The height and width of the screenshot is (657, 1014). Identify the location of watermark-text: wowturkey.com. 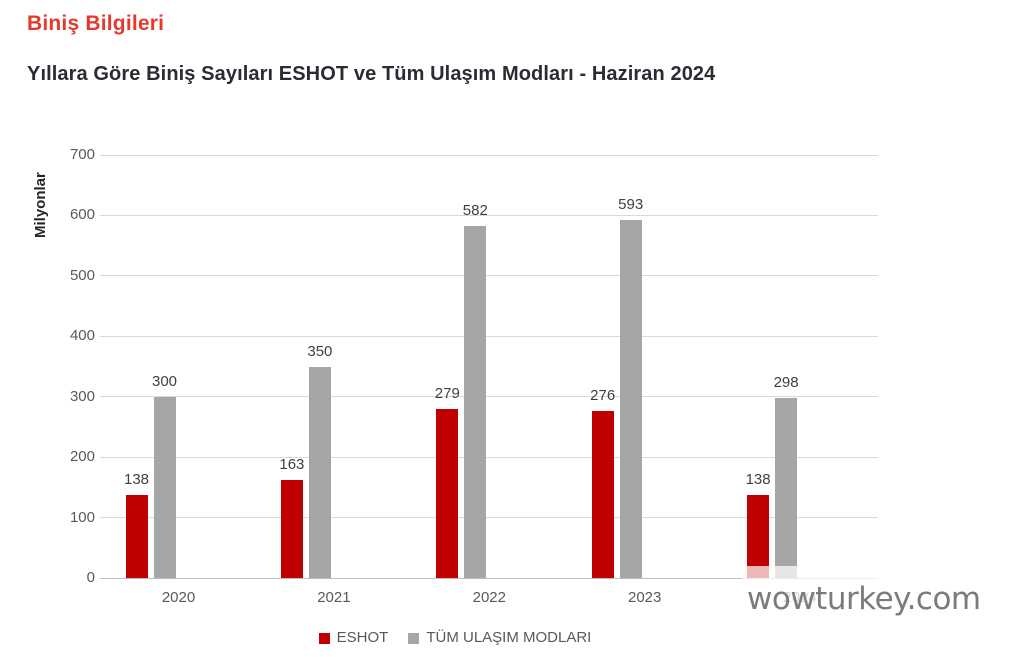
(864, 599).